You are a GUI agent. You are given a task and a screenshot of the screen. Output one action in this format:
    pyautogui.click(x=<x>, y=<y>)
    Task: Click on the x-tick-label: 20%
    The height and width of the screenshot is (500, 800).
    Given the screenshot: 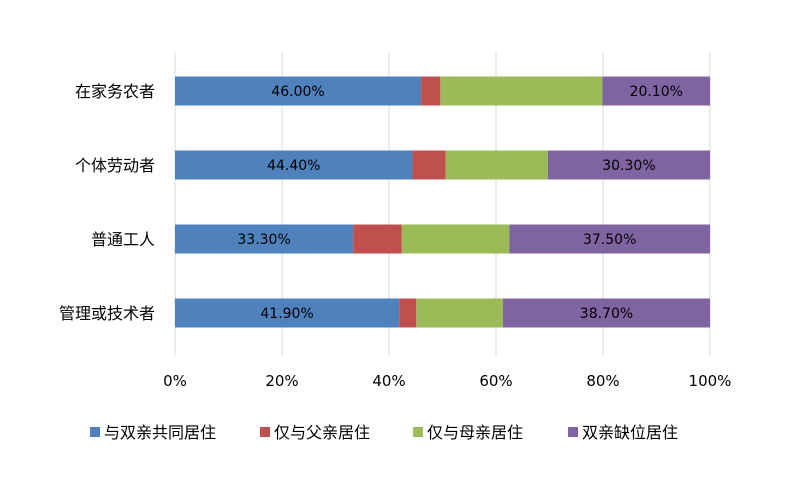 What is the action you would take?
    pyautogui.click(x=281, y=381)
    